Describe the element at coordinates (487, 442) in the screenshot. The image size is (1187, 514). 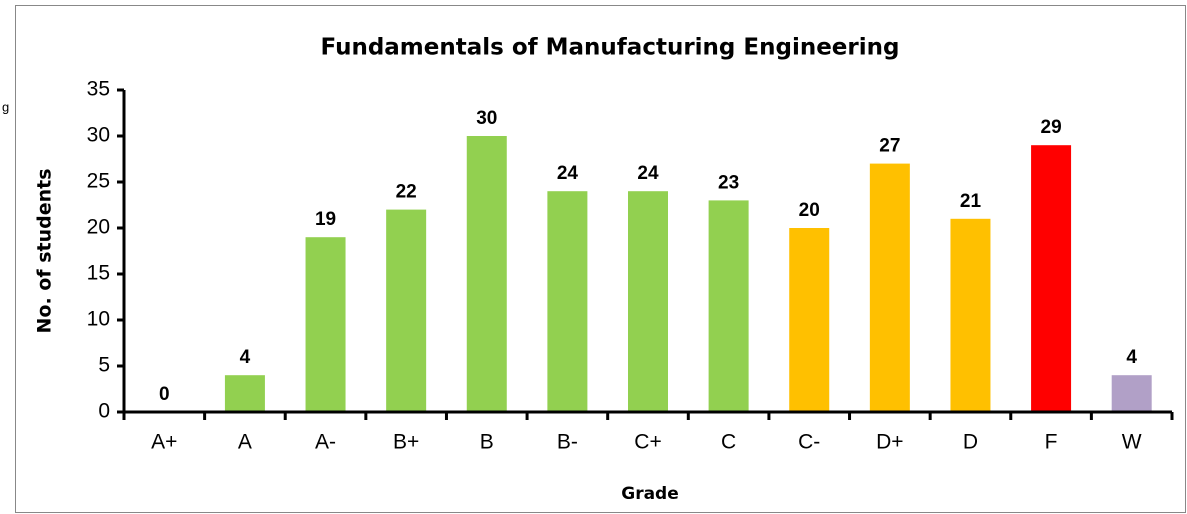
I see `x-tick-label: B` at that location.